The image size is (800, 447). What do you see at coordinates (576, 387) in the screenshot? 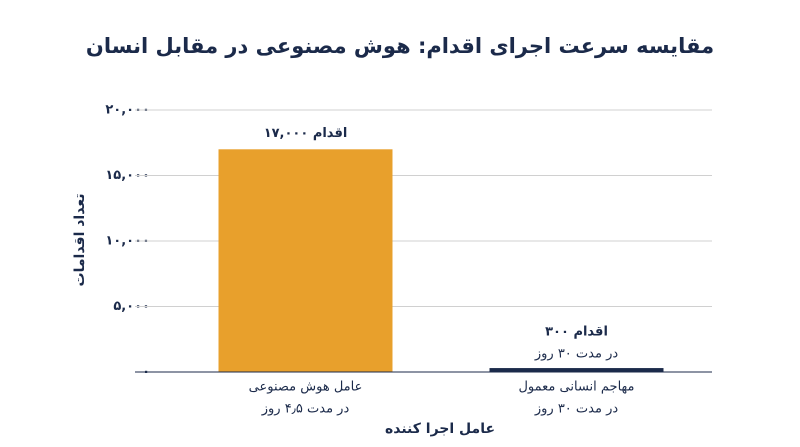
I see `x-tick-label: مهاجم انسانی معمول` at bounding box center [576, 387].